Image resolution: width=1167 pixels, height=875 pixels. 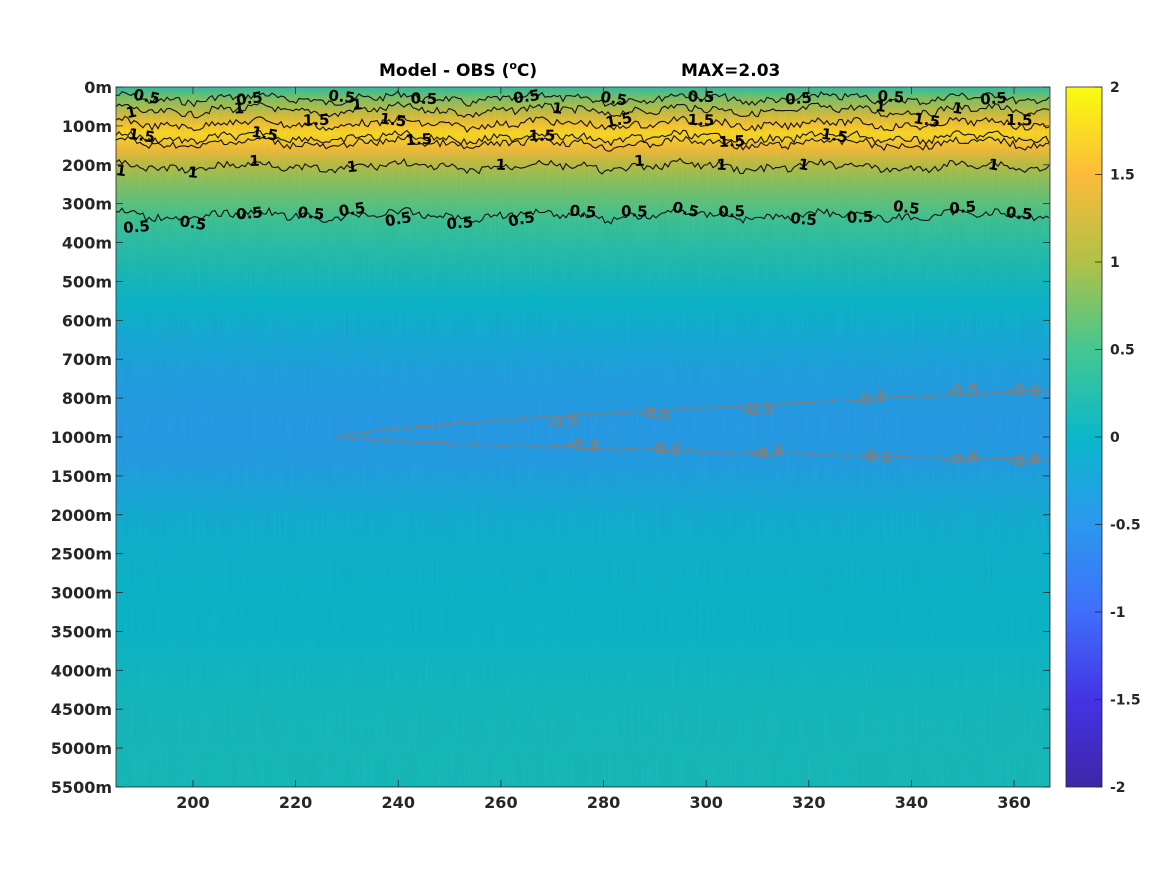 What do you see at coordinates (1115, 88) in the screenshot?
I see `colorbar-tick-label: 2` at bounding box center [1115, 88].